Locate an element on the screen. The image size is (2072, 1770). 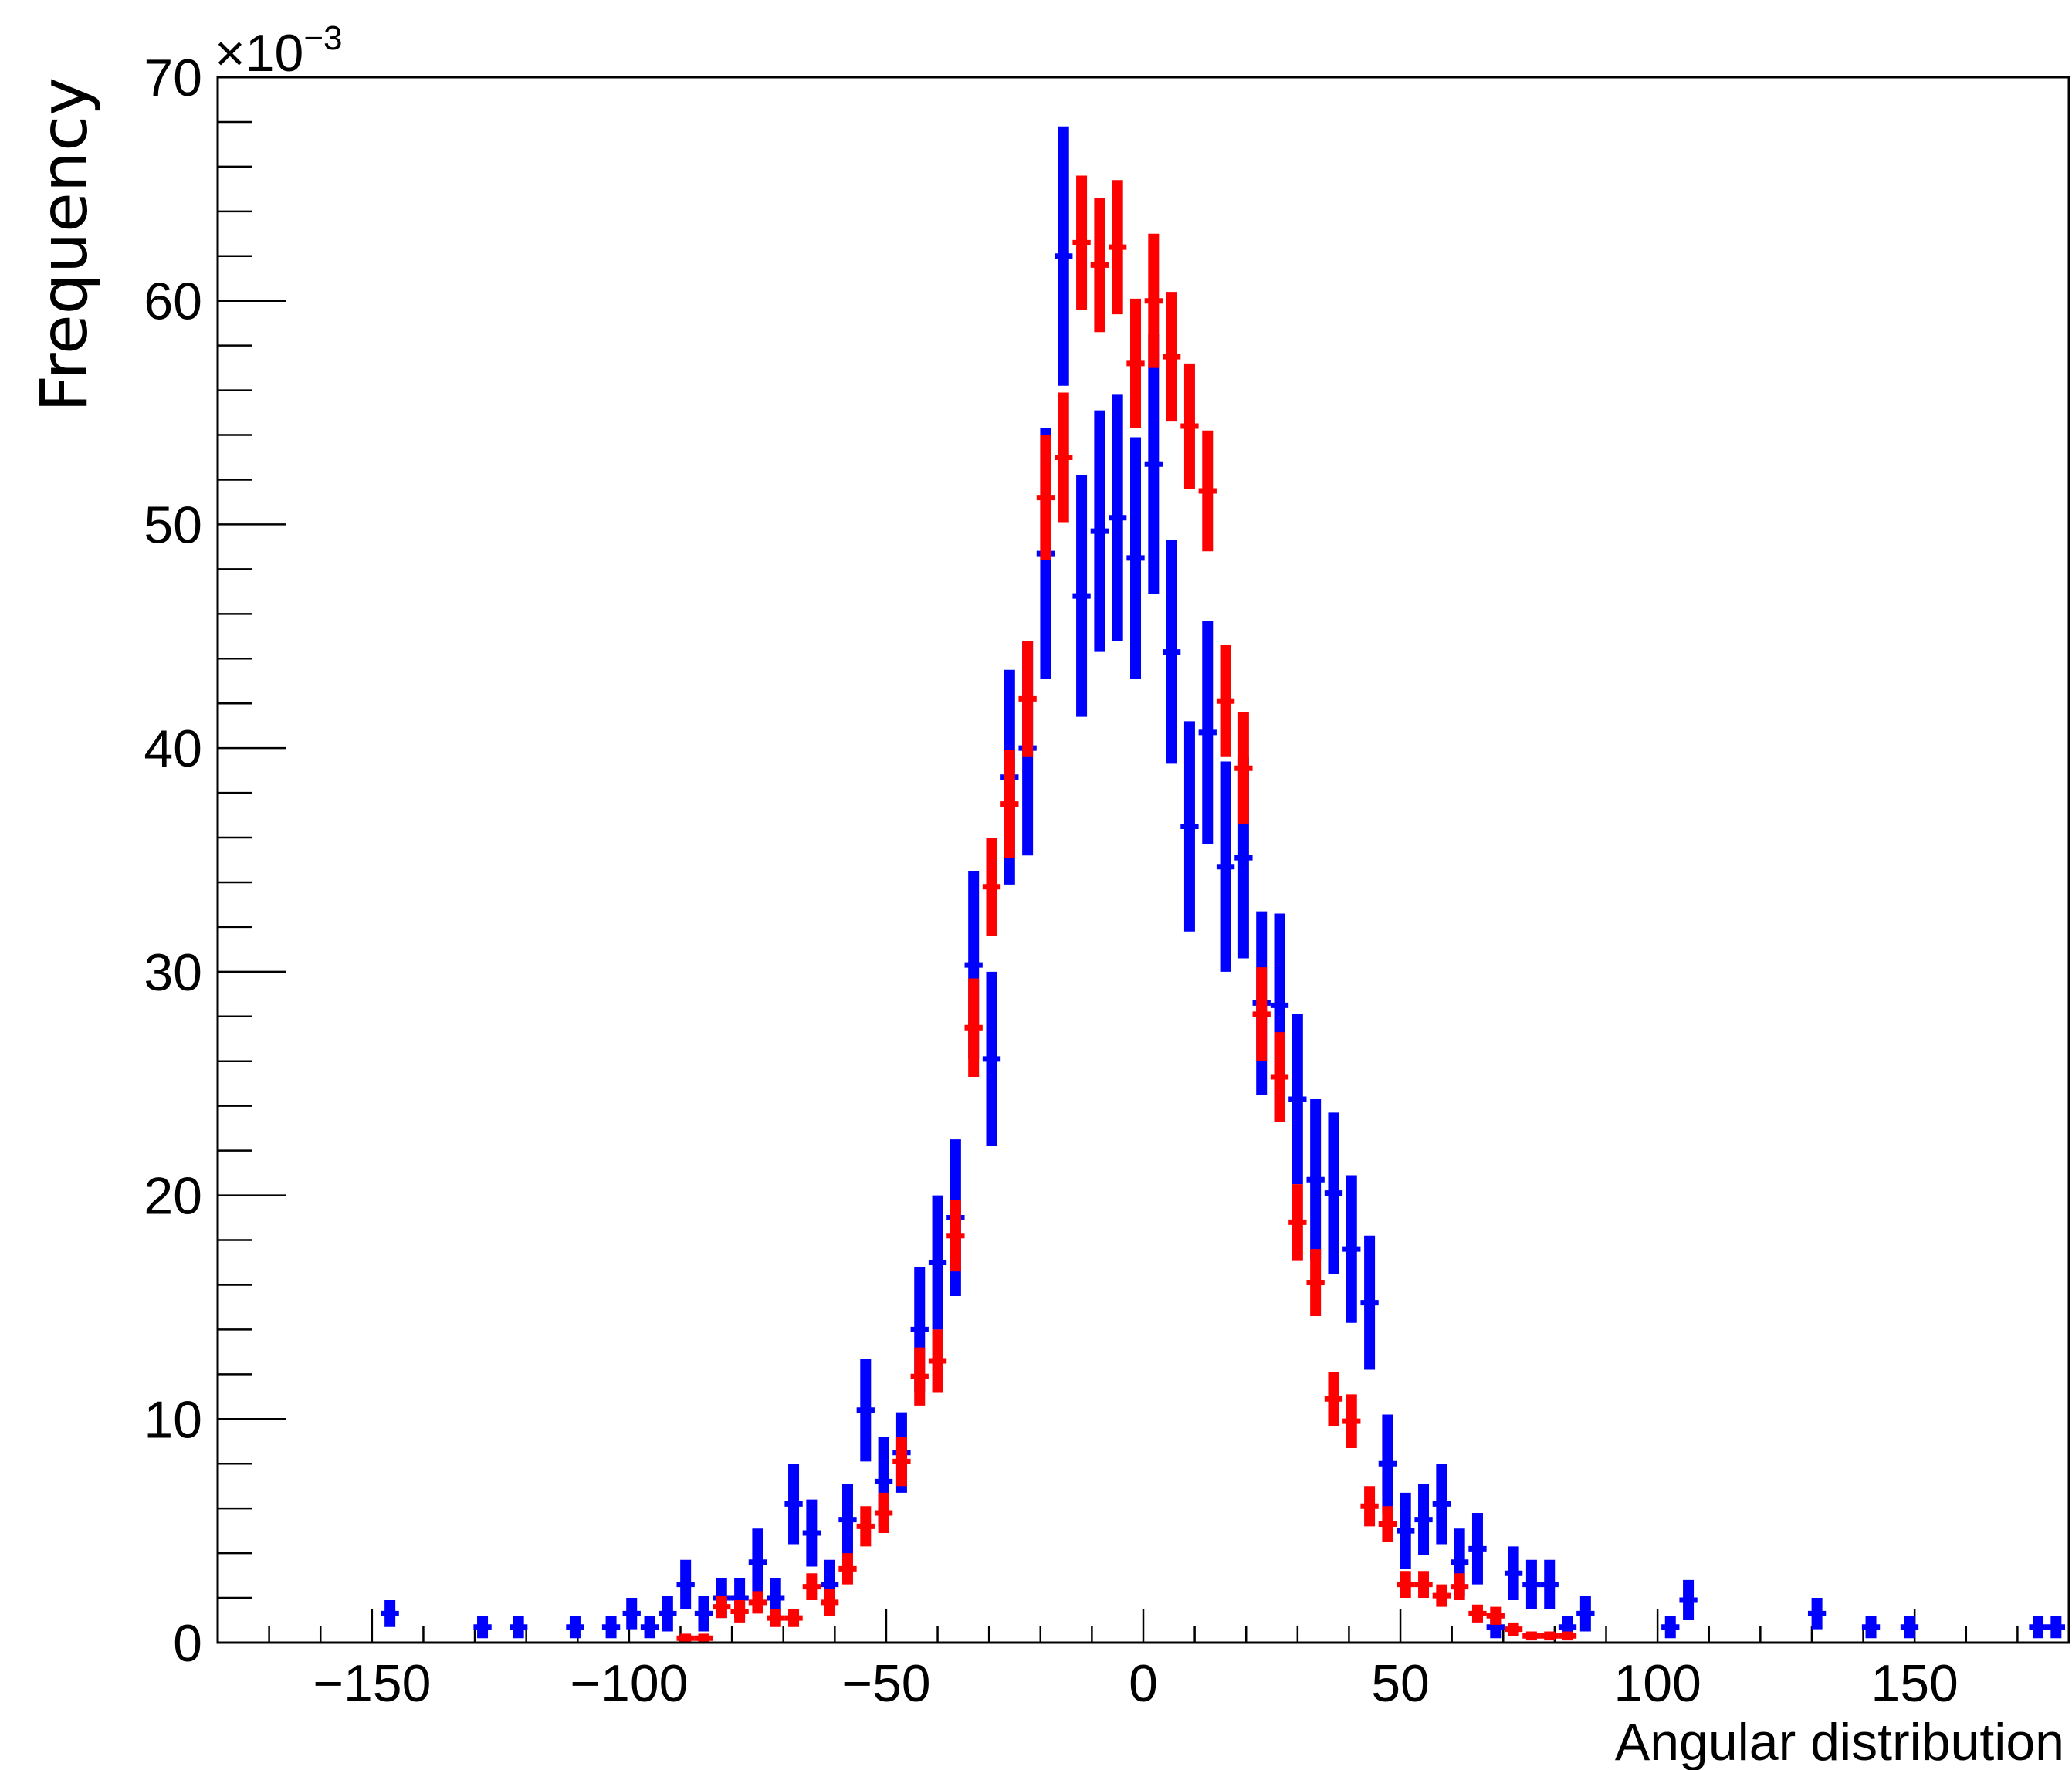
y-tick-label: 60 is located at coordinates (173, 301).